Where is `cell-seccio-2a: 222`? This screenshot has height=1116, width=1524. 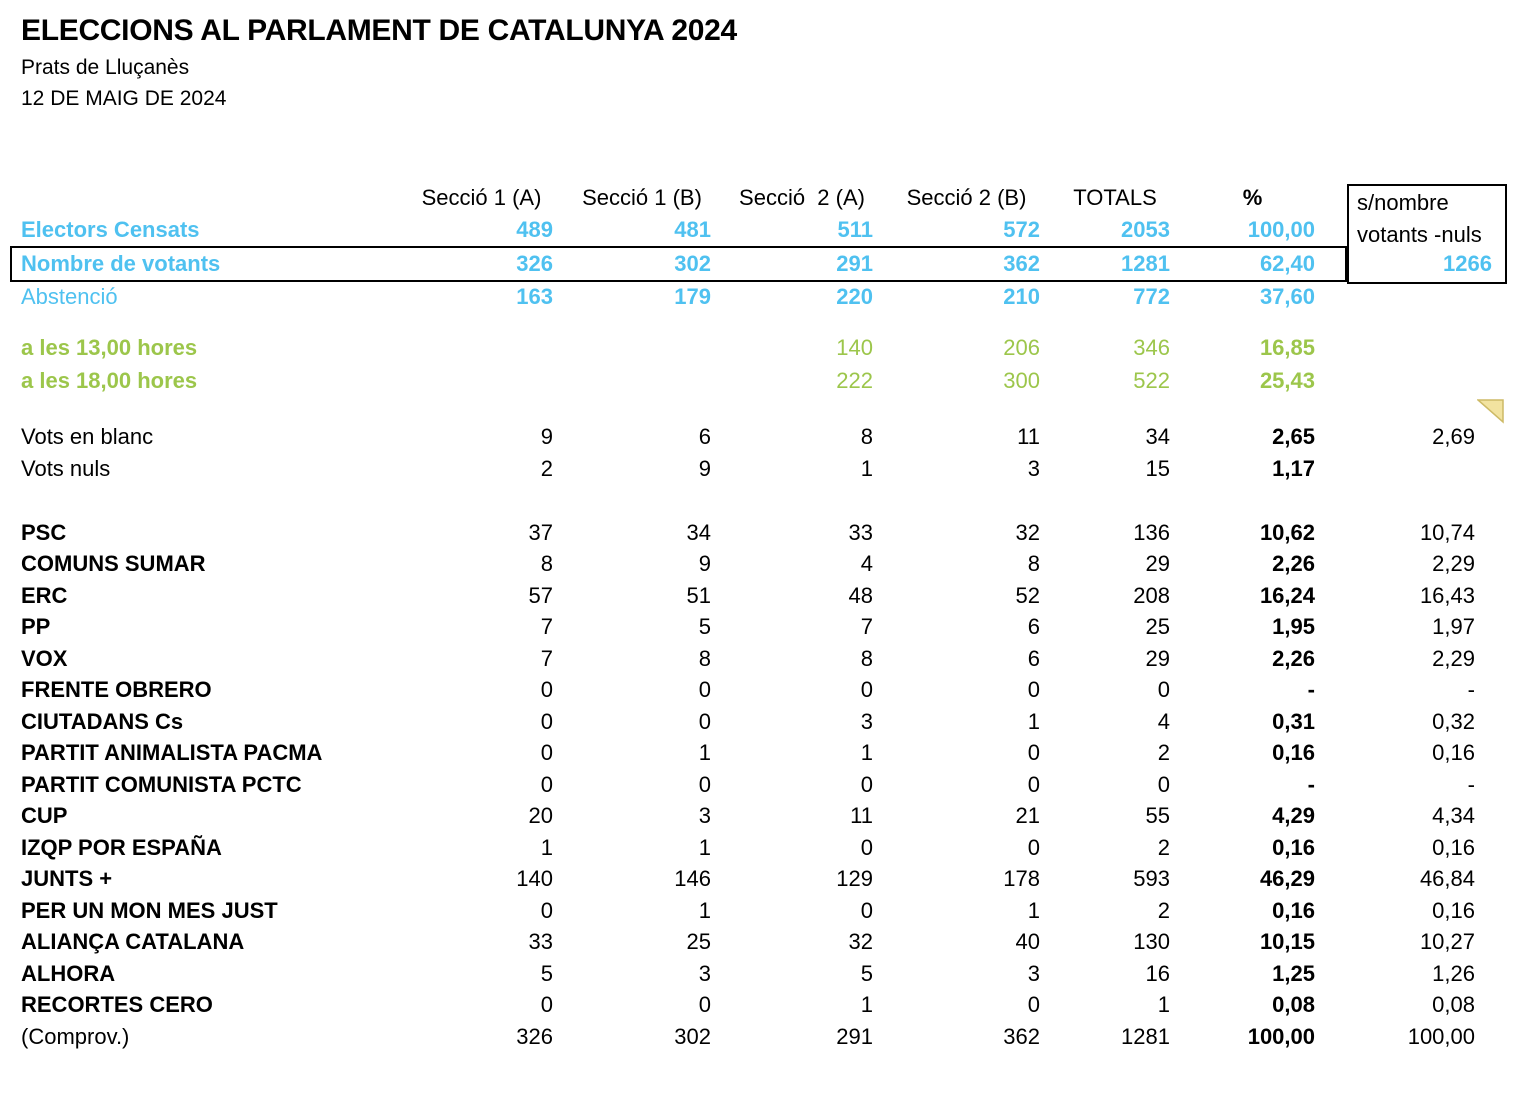
cell-seccio-2a: 222 is located at coordinates (854, 380).